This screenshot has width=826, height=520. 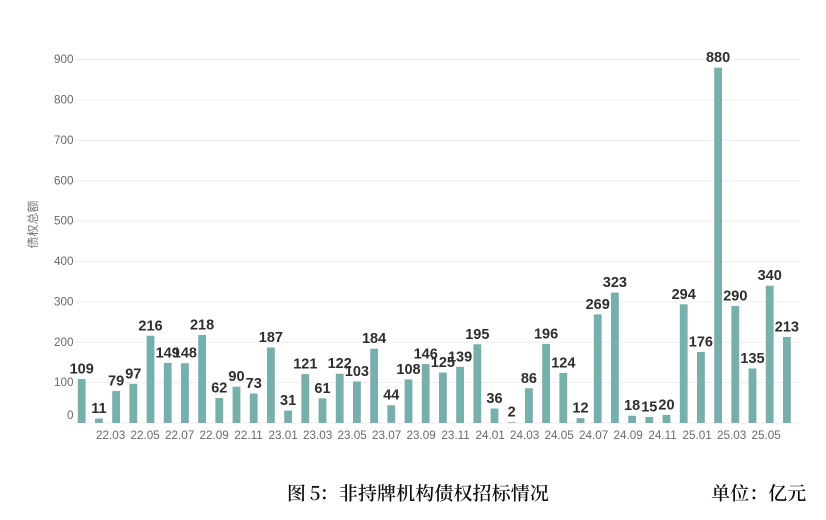 What do you see at coordinates (305, 365) in the screenshot?
I see `svg-text: 121` at bounding box center [305, 365].